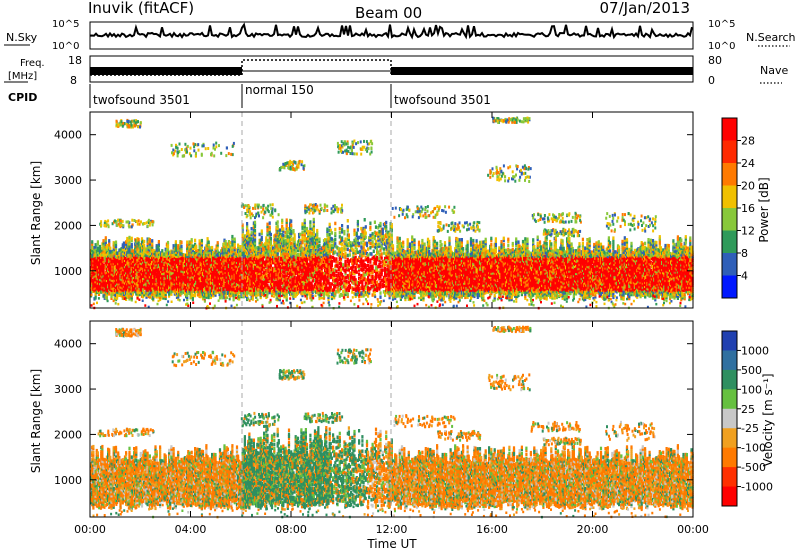 Image resolution: width=800 pixels, height=554 pixels. Describe the element at coordinates (68, 225) in the screenshot. I see `power-y-tick-label: 2000` at that location.